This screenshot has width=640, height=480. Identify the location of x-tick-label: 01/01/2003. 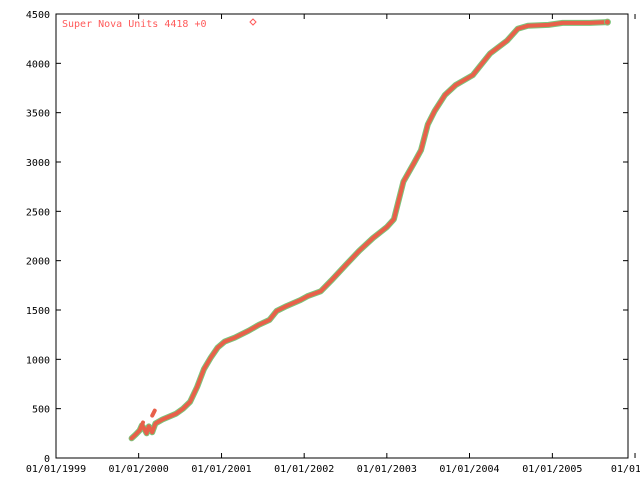
(387, 469).